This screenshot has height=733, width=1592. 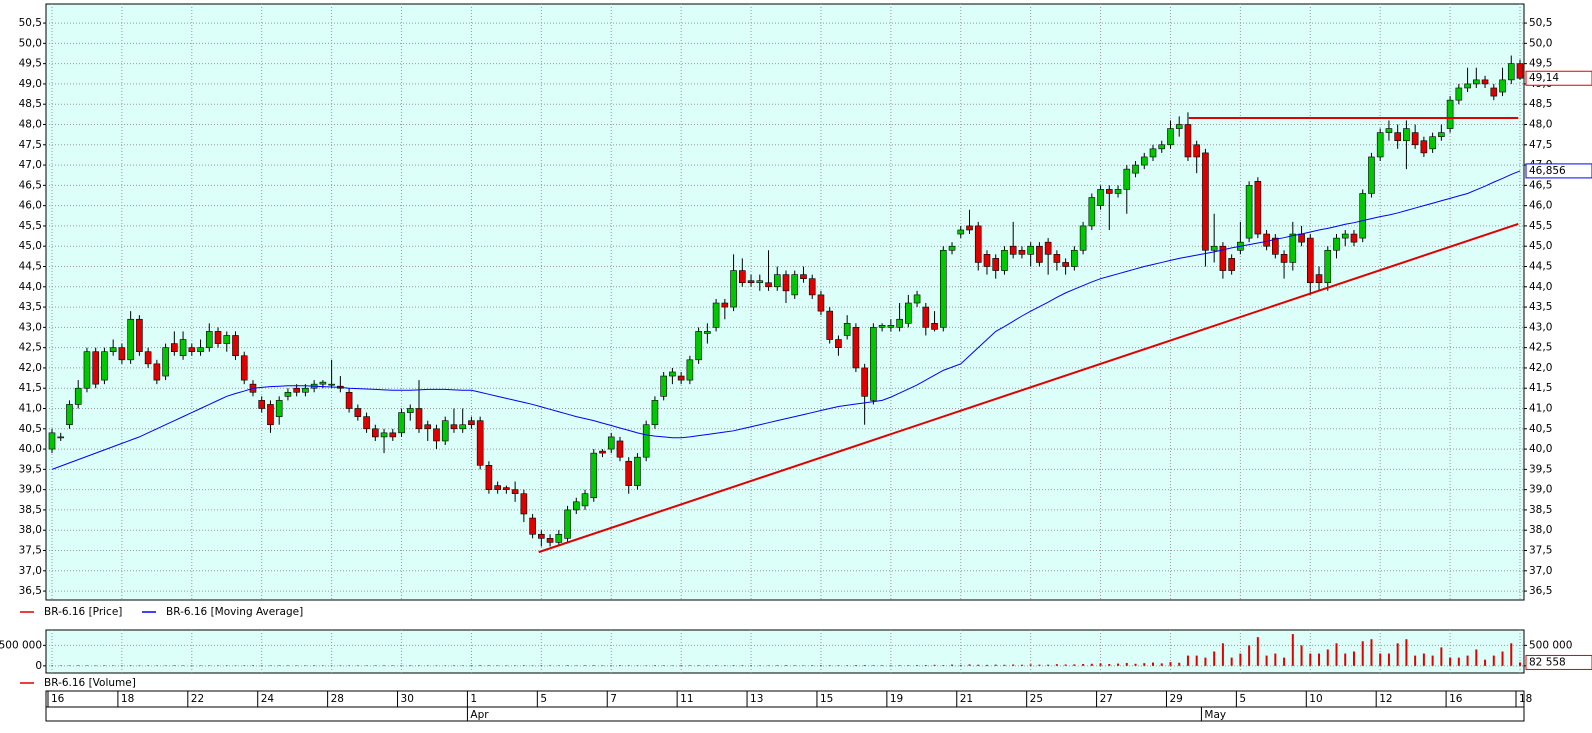 What do you see at coordinates (30, 551) in the screenshot?
I see `y-tick-label: 37,5` at bounding box center [30, 551].